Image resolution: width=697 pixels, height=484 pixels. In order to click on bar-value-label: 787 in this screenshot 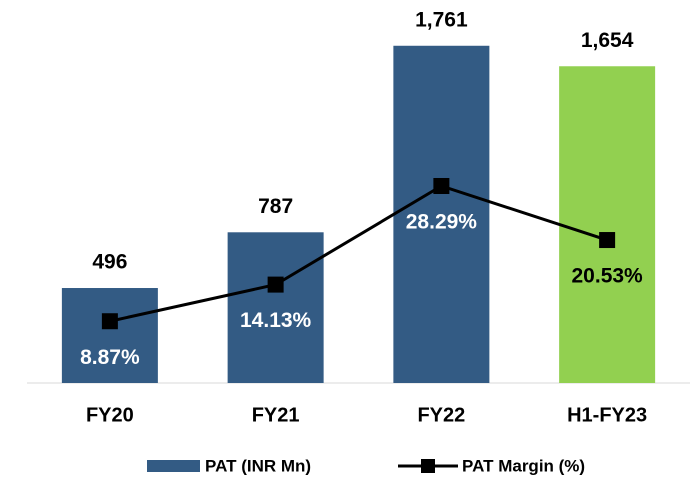, I will do `click(275, 206)`.